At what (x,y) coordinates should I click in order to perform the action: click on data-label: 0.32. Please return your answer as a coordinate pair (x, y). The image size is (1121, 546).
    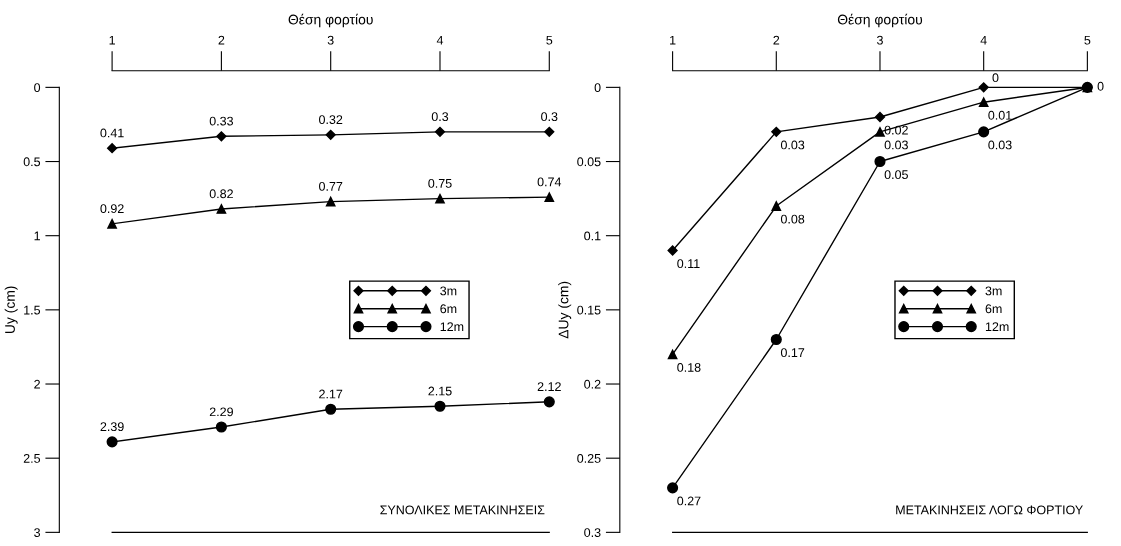
    Looking at the image, I should click on (331, 120).